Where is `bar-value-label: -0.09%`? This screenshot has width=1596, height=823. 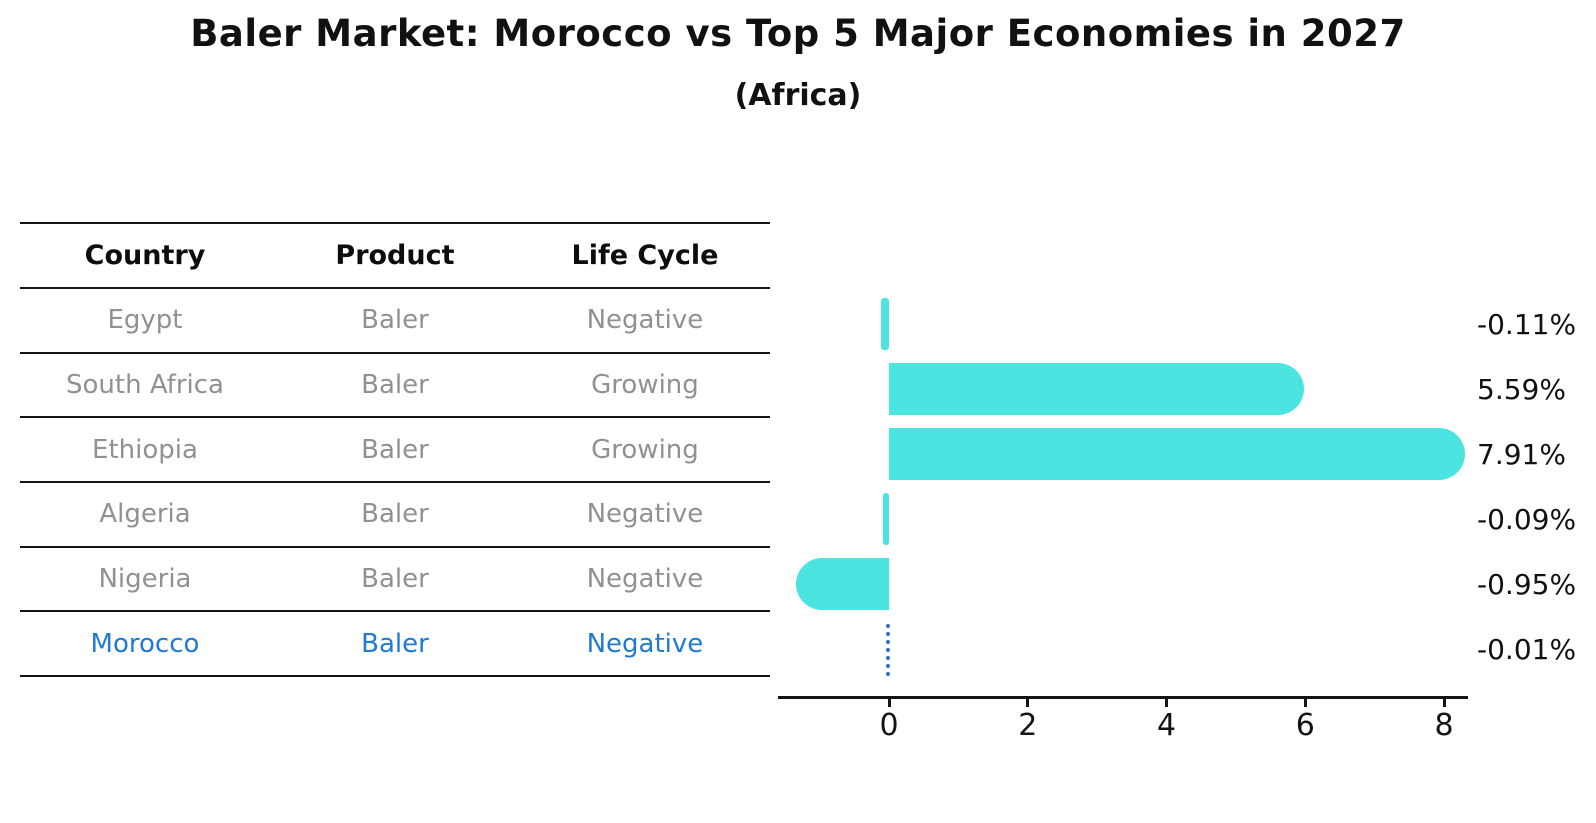
bar-value-label: -0.09% is located at coordinates (1527, 519).